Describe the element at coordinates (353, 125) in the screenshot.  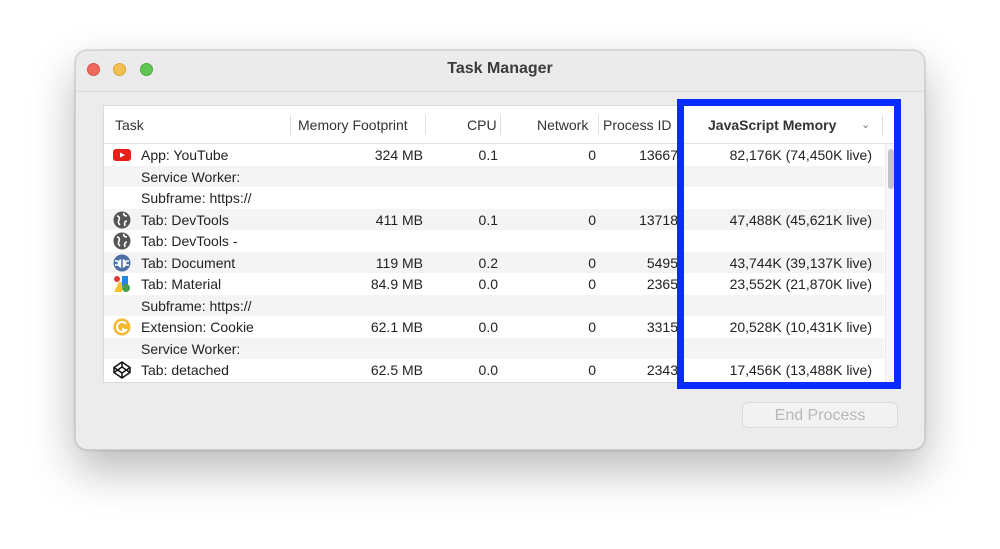
I see `column-header-memory: Memory Footprint` at that location.